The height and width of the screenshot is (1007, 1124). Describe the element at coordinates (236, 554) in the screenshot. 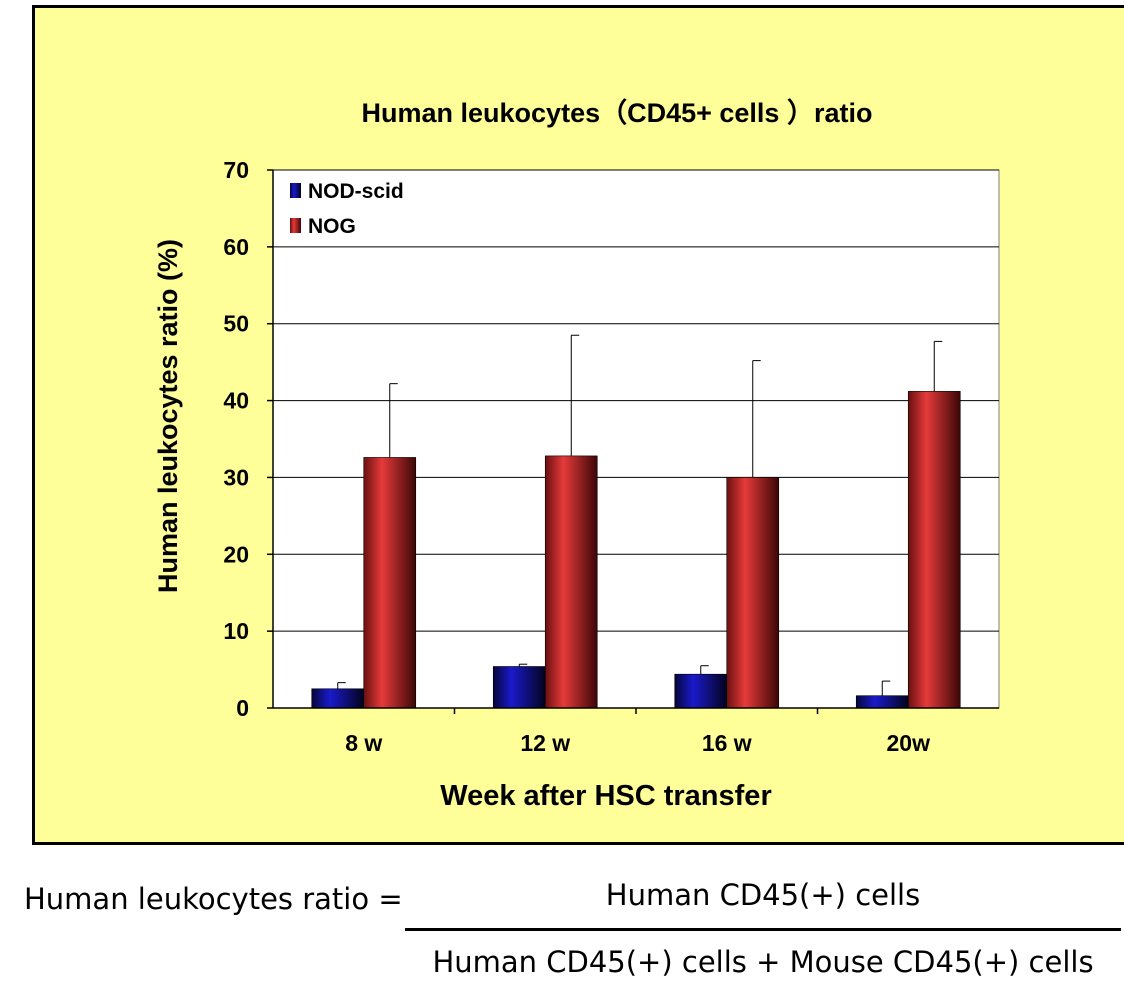

I see `y-tick-label: 20` at that location.